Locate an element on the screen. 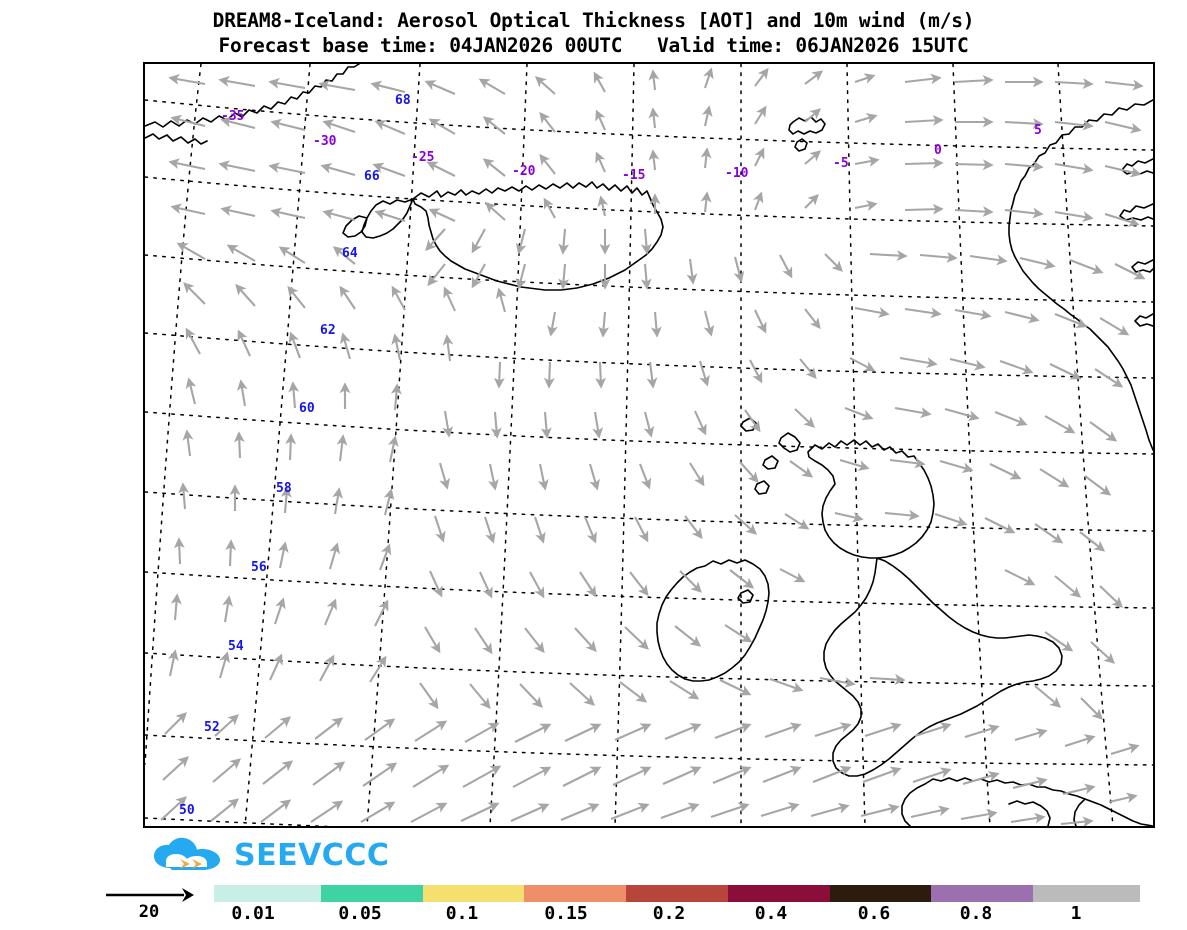 The image size is (1187, 930). wind-reference-label: 20 is located at coordinates (149, 912).